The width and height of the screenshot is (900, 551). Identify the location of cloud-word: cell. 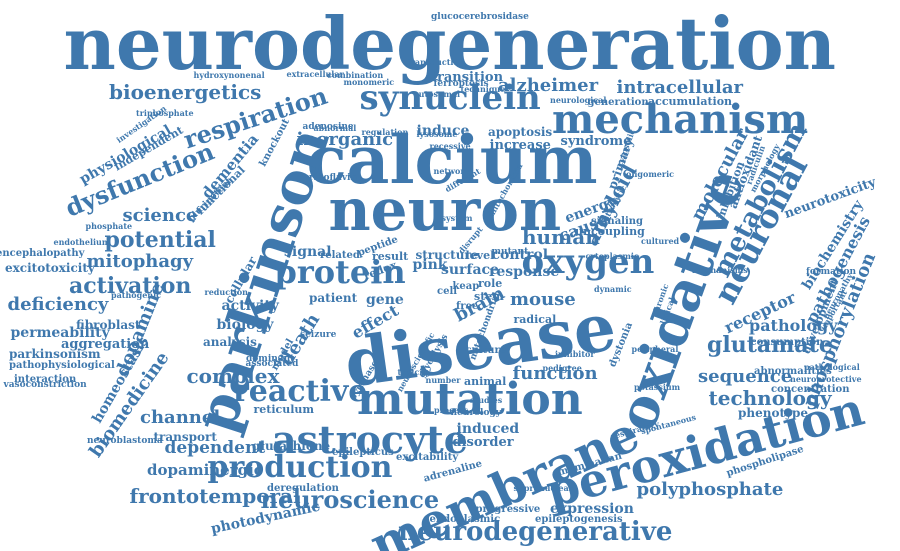
(447, 291).